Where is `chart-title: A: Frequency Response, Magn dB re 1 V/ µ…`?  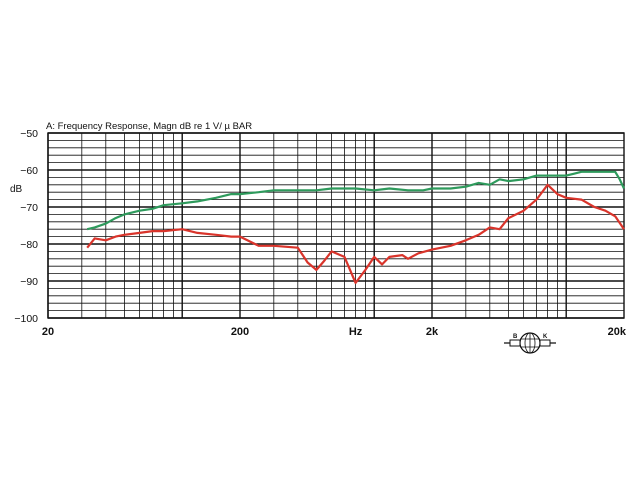 chart-title: A: Frequency Response, Magn dB re 1 V/ µ… is located at coordinates (149, 126).